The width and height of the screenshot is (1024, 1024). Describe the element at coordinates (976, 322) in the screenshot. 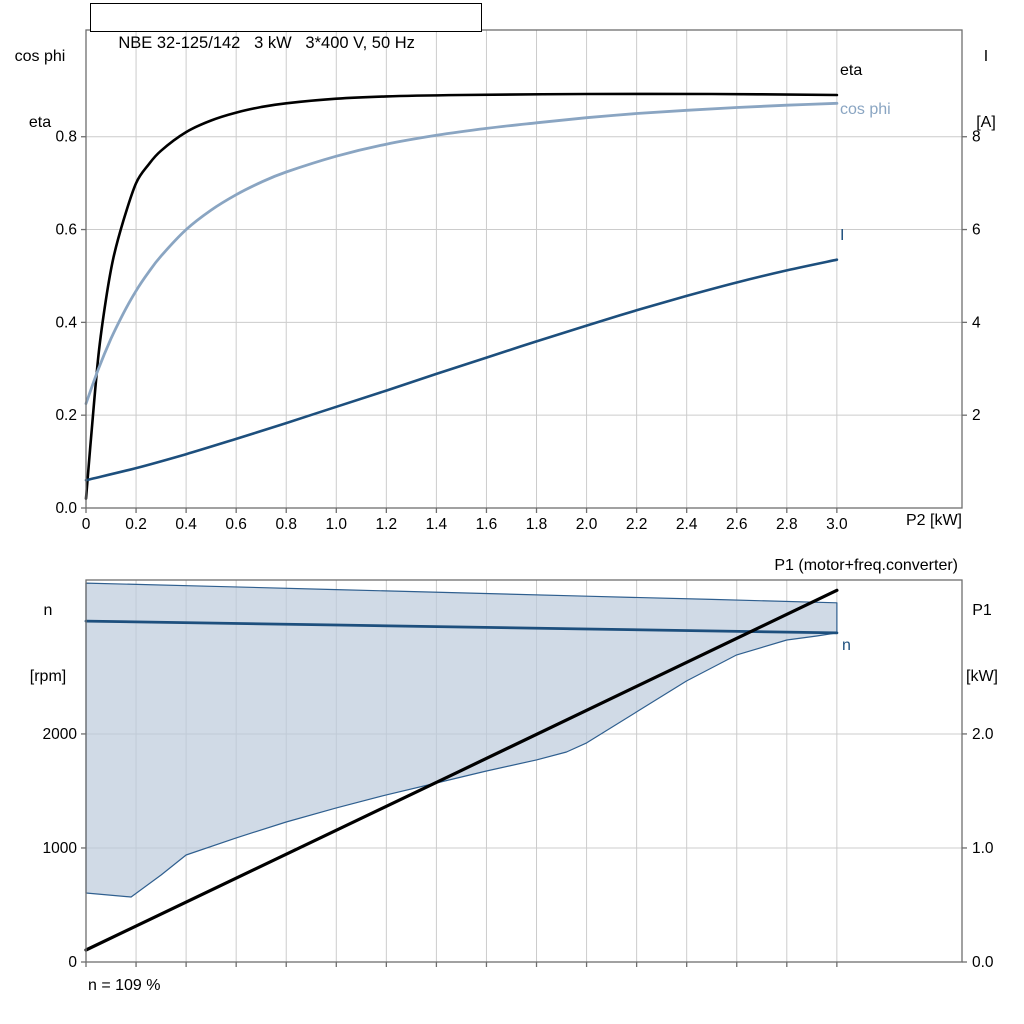

I see `y-tick-label-right: 4` at that location.